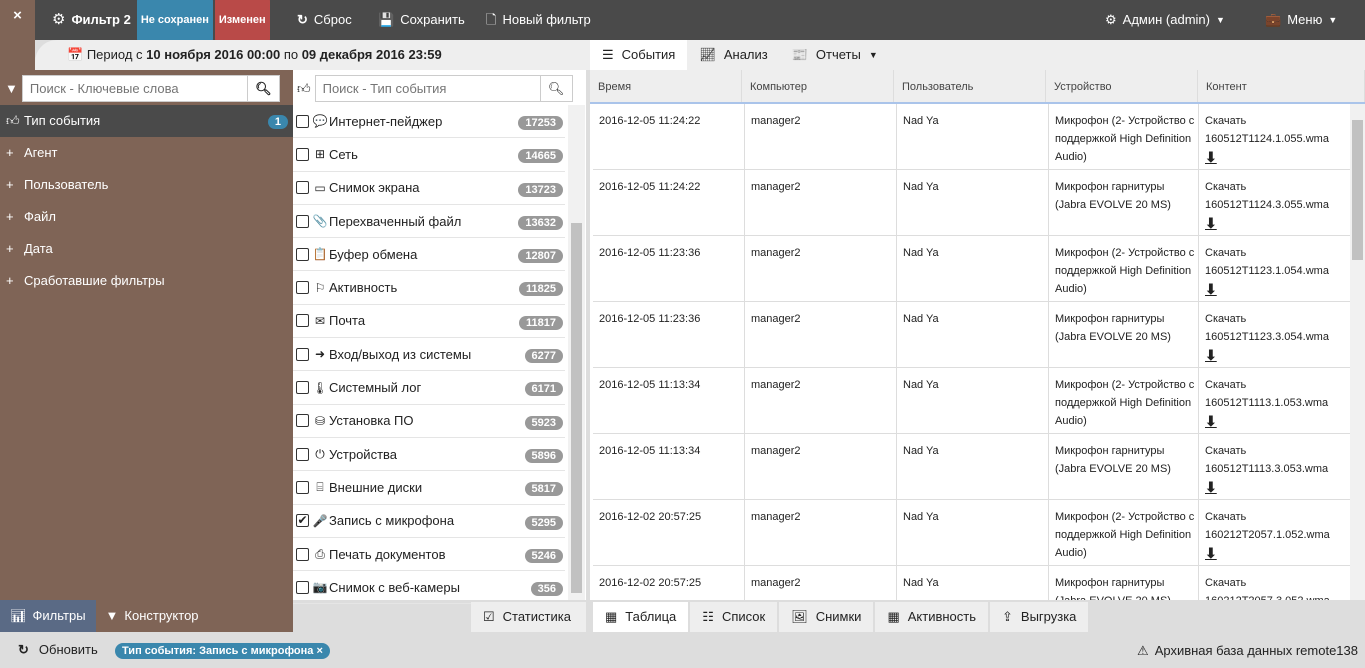 The width and height of the screenshot is (1365, 668). Describe the element at coordinates (818, 86) in the screenshot. I see `column-header: Компьютер` at that location.